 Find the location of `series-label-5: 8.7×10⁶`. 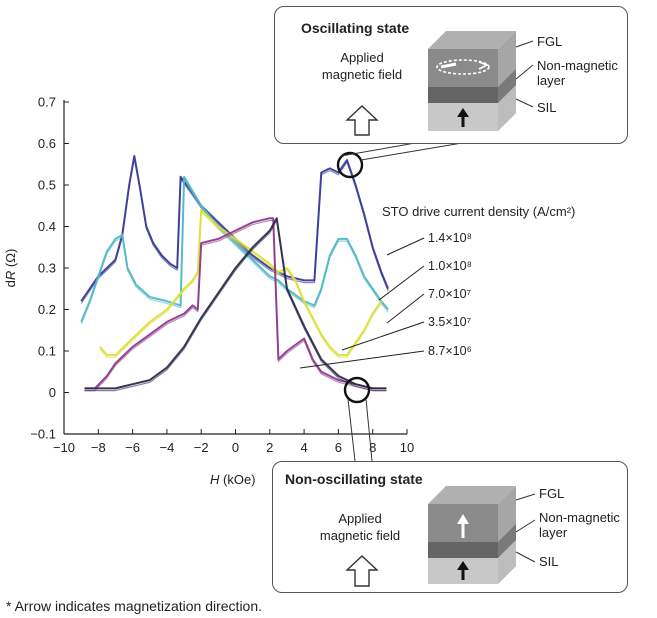

series-label-5: 8.7×10⁶ is located at coordinates (450, 351).